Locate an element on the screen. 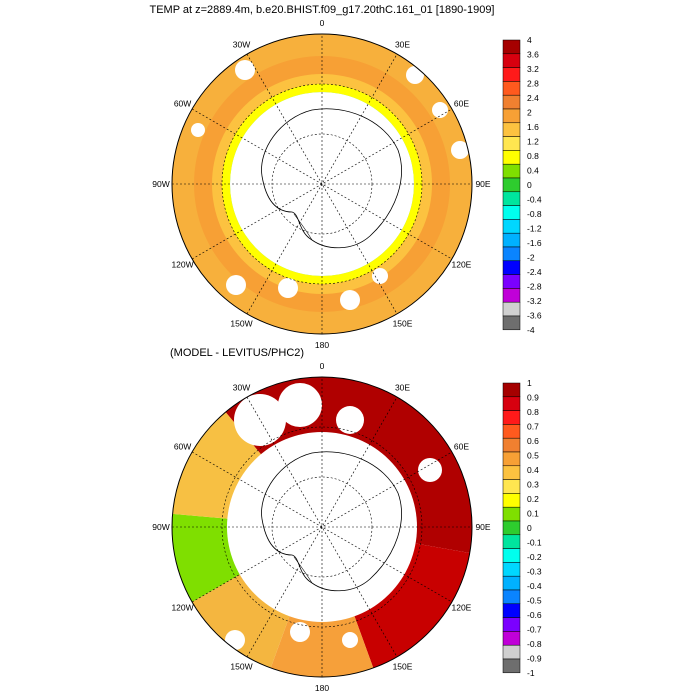 The height and width of the screenshot is (700, 700). longitude-label: 30E is located at coordinates (402, 388).